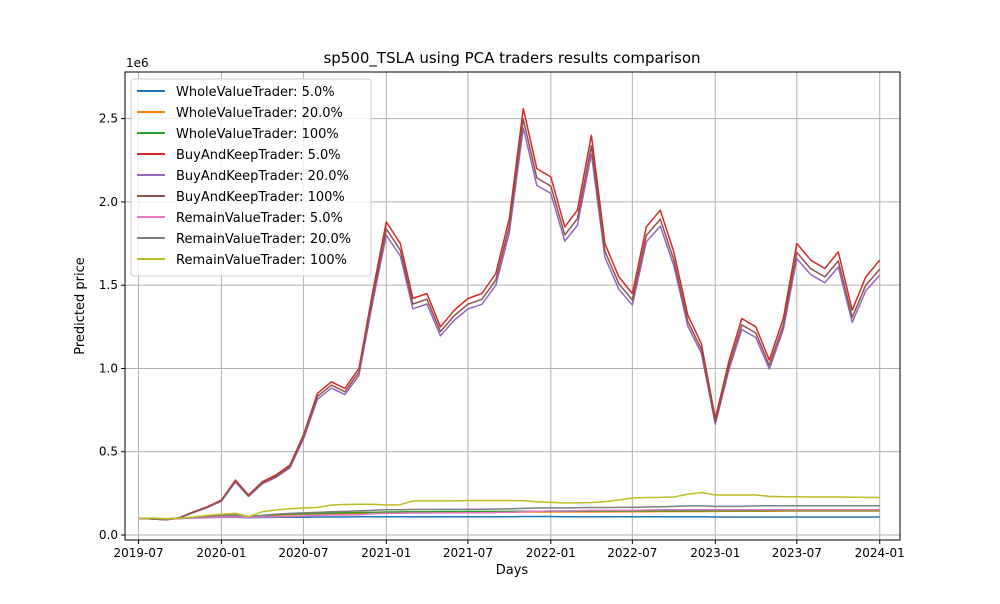  Describe the element at coordinates (108, 452) in the screenshot. I see `y-tick-label: 0.5` at that location.